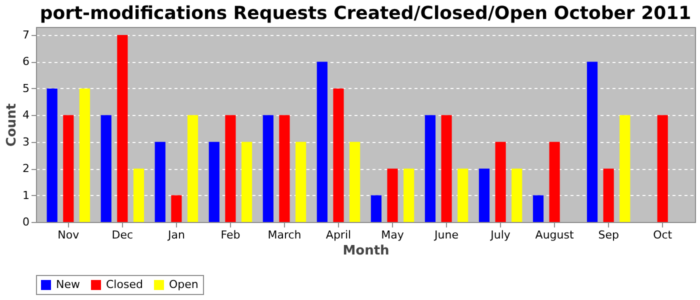 Image resolution: width=700 pixels, height=300 pixels. Describe the element at coordinates (446, 235) in the screenshot. I see `x-tick-label: June` at that location.